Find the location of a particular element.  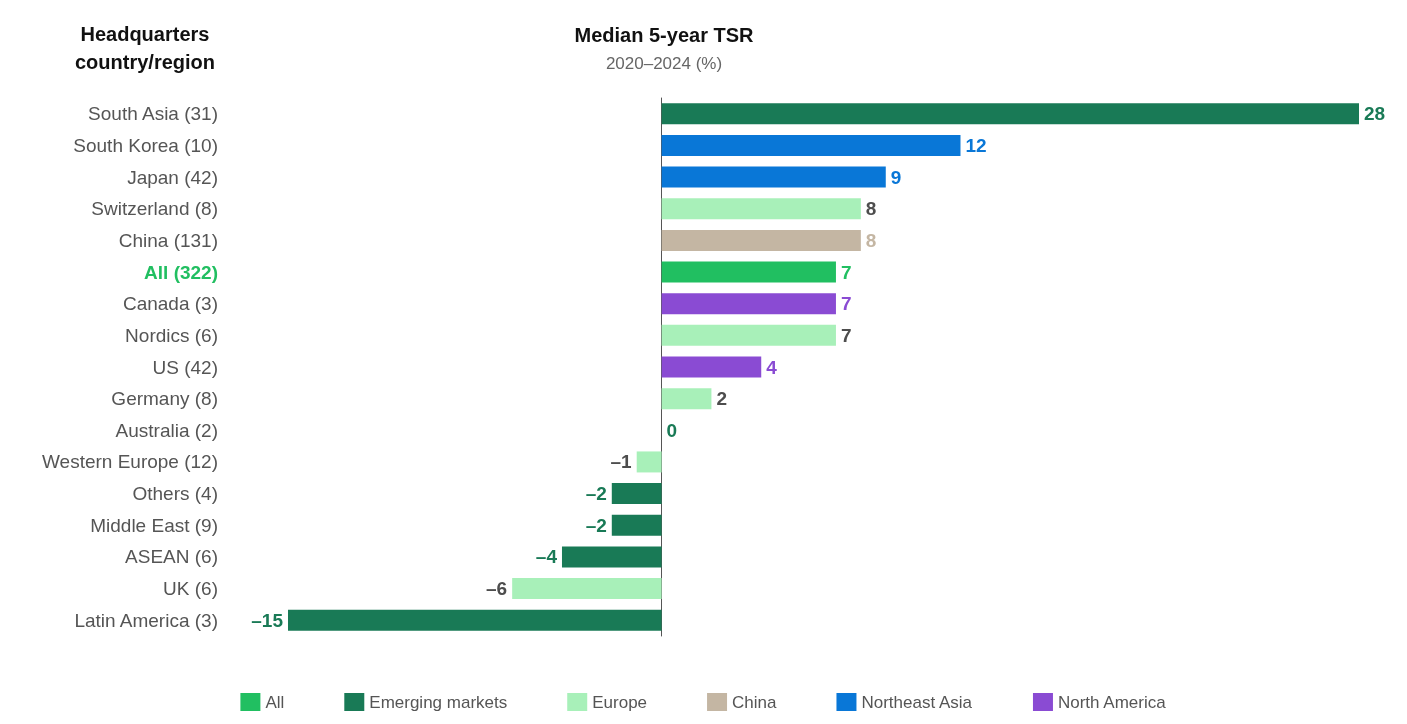

chart-title: Median 5-year TSR is located at coordinates (664, 35).